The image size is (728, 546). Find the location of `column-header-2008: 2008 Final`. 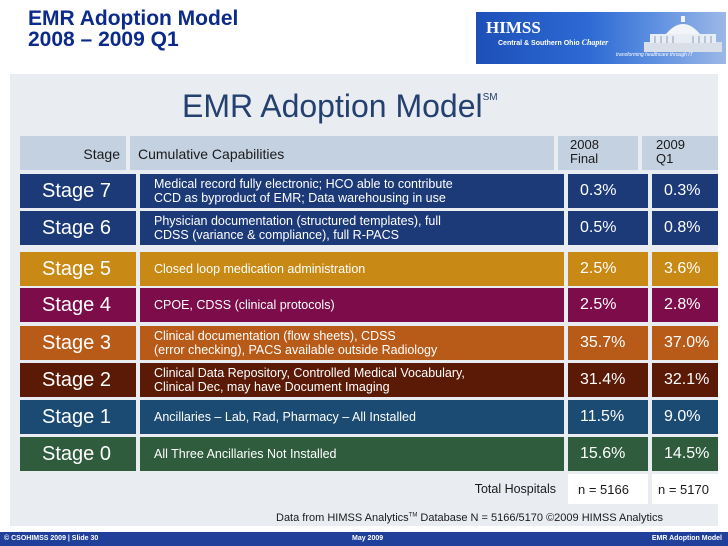

column-header-2008: 2008 Final is located at coordinates (598, 153).